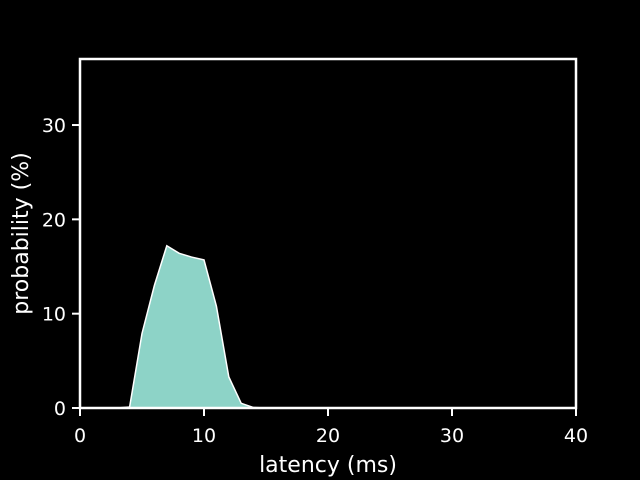  What do you see at coordinates (576, 436) in the screenshot?
I see `x-tick-label-40: 40` at bounding box center [576, 436].